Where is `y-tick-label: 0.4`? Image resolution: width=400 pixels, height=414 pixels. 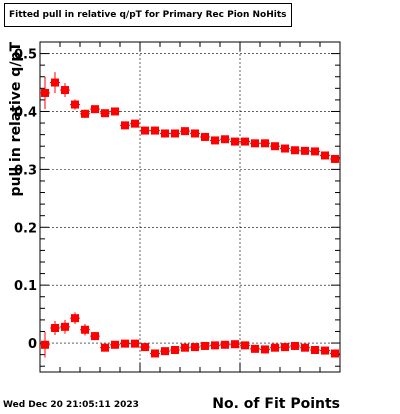
y-tick-label: 0.4 is located at coordinates (25, 112).